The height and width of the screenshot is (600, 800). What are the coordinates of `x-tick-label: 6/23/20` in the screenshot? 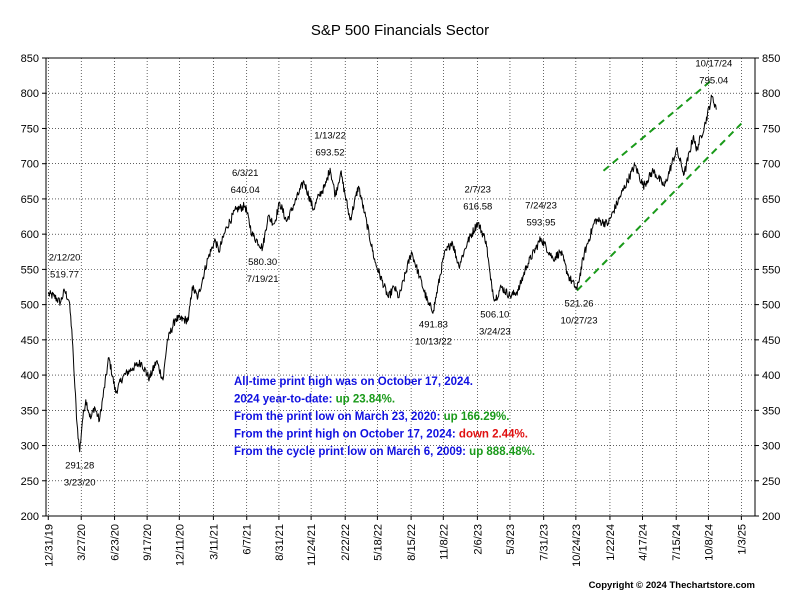 It's located at (116, 542).